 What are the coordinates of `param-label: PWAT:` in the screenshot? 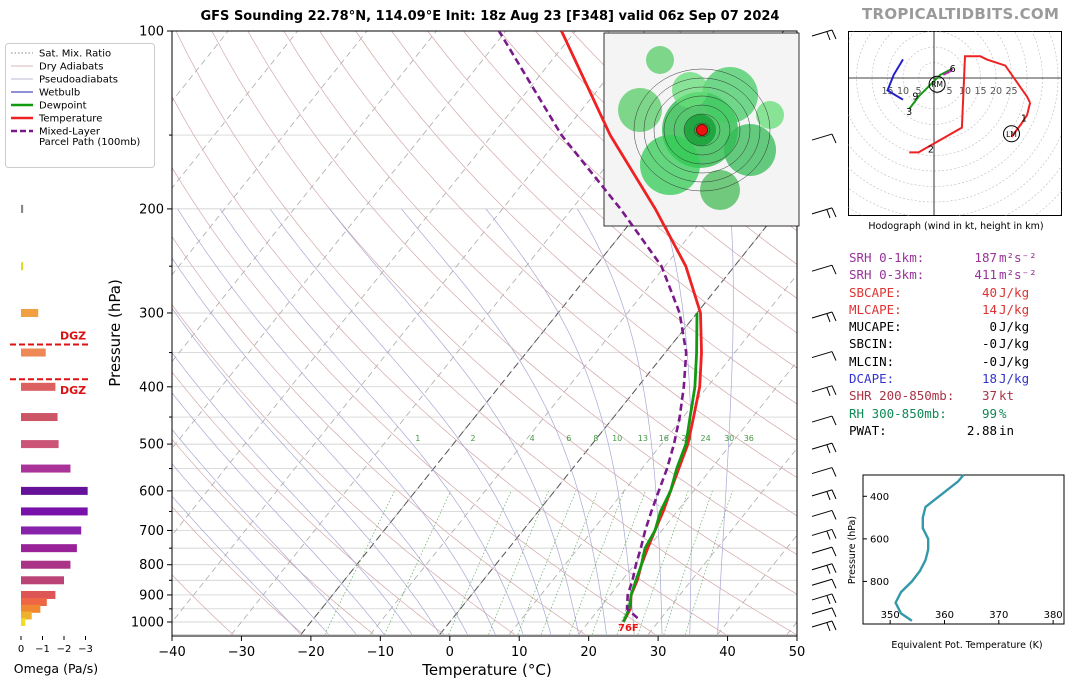 It's located at (868, 430).